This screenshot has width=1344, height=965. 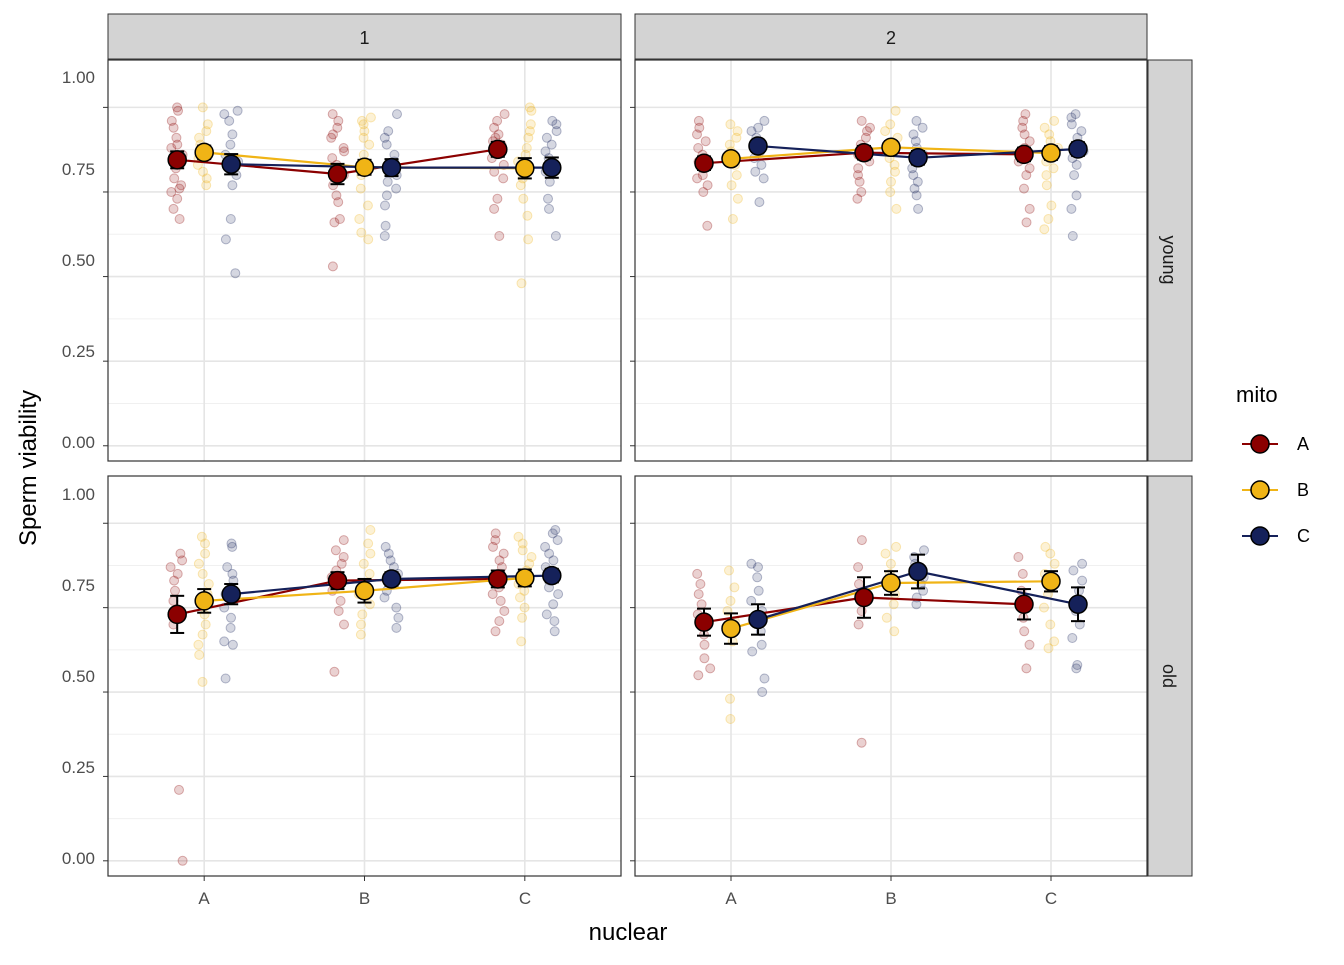 What do you see at coordinates (364, 167) in the screenshot?
I see `mean-point-b` at bounding box center [364, 167].